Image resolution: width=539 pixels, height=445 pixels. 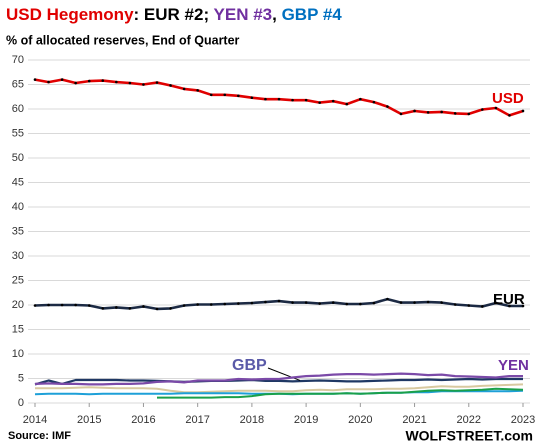 I want to click on chart-subtitle: % of allocated reserves, End of Quarter, so click(x=123, y=40).